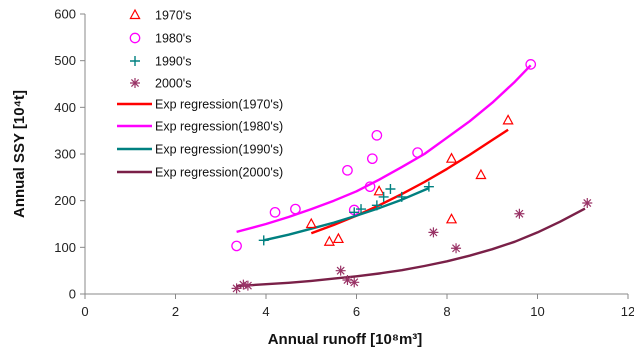  What do you see at coordinates (65, 247) in the screenshot?
I see `y-tick-label: 100` at bounding box center [65, 247].